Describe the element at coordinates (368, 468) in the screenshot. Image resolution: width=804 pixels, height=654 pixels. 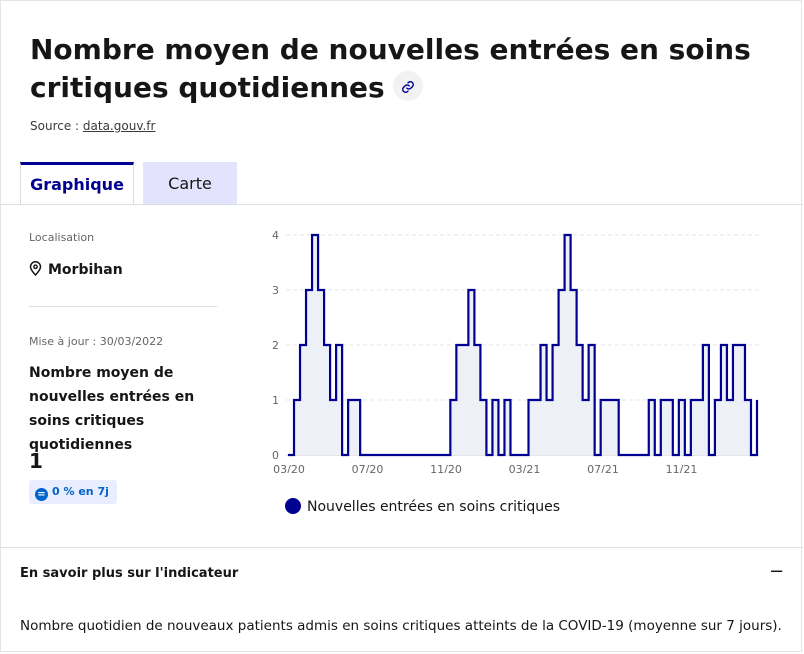
I see `x-tick-label: 07/20` at that location.